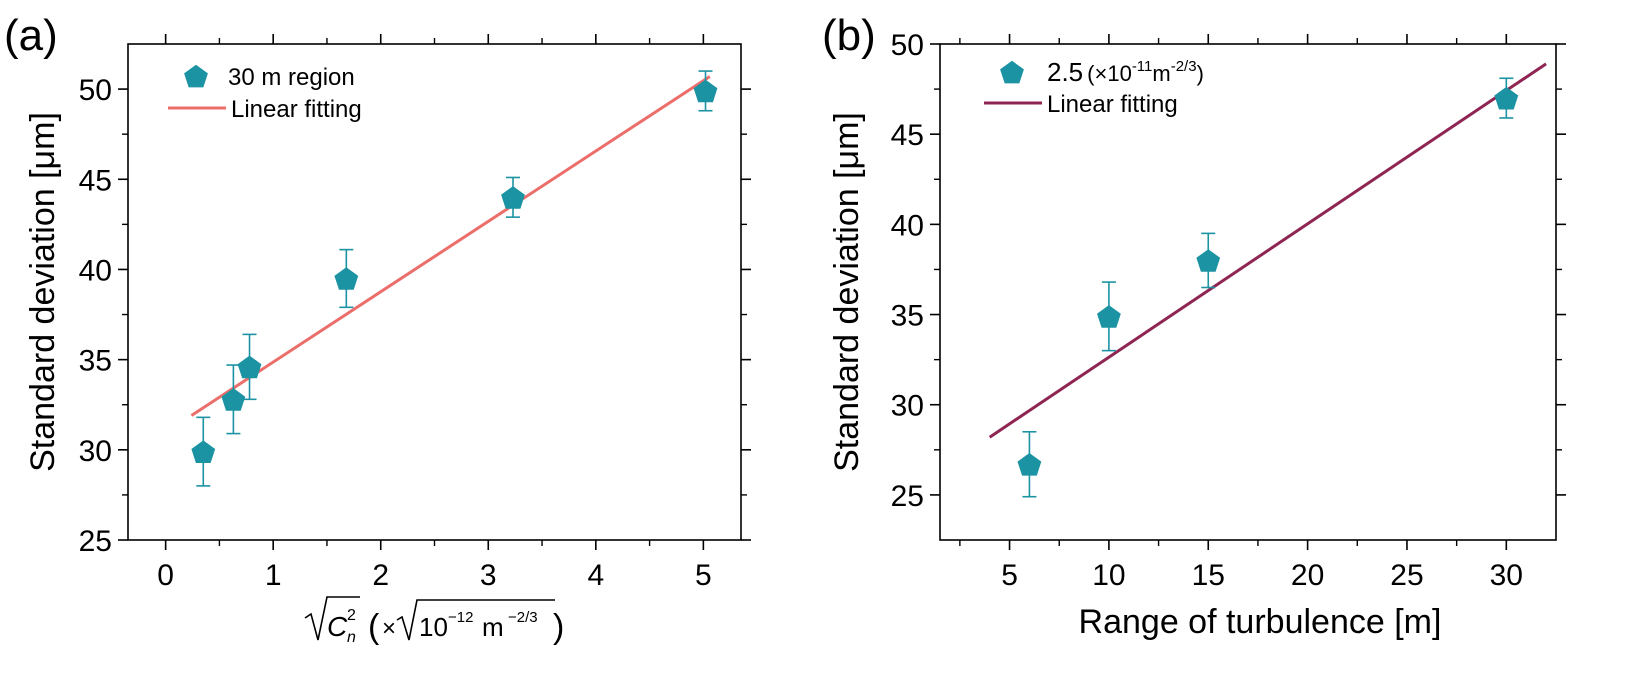 Image resolution: width=1652 pixels, height=692 pixels. What do you see at coordinates (1200, 73) in the screenshot?
I see `legend-close: )` at bounding box center [1200, 73].